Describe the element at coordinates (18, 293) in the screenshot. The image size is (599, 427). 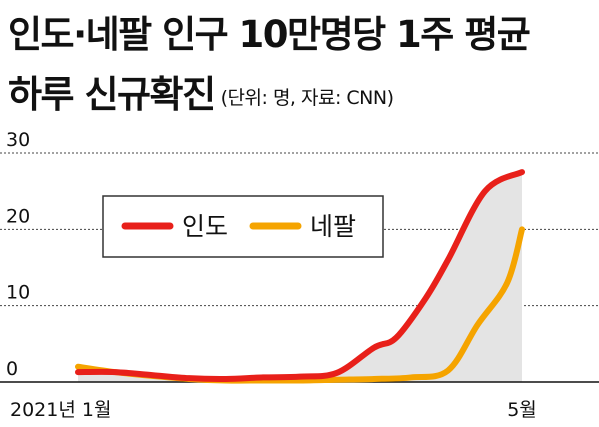
I see `y-tick-label: 10` at that location.